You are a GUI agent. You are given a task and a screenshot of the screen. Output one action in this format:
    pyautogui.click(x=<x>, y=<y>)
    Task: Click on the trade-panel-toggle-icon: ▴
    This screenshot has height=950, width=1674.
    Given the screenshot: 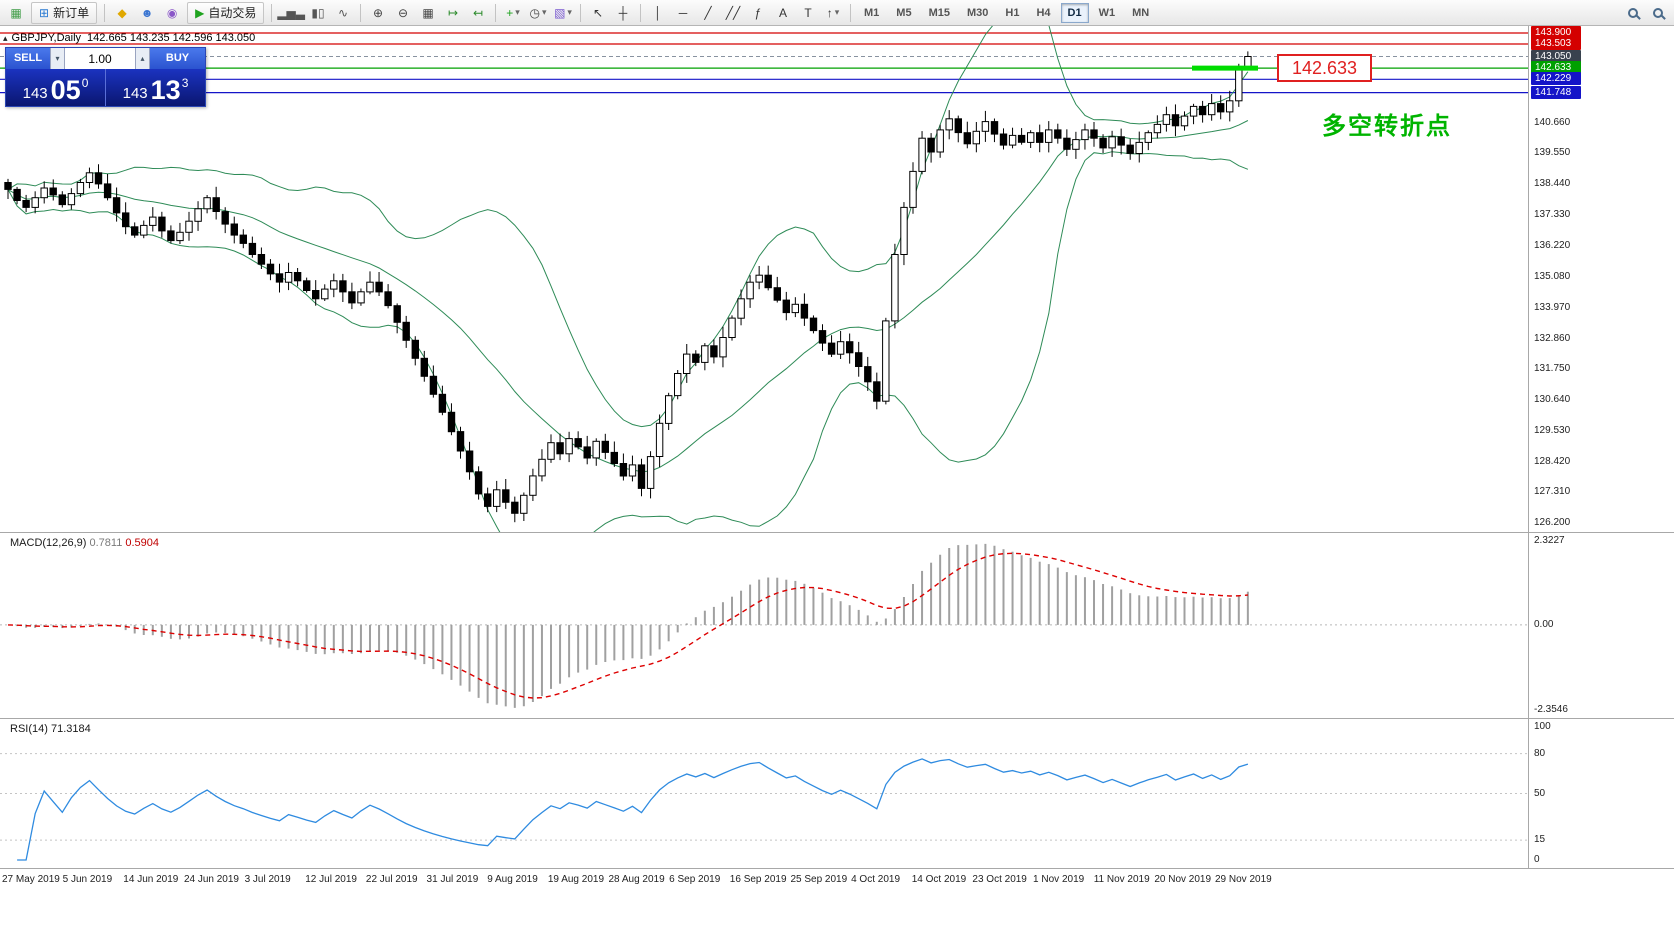 What is the action you would take?
    pyautogui.click(x=5, y=38)
    